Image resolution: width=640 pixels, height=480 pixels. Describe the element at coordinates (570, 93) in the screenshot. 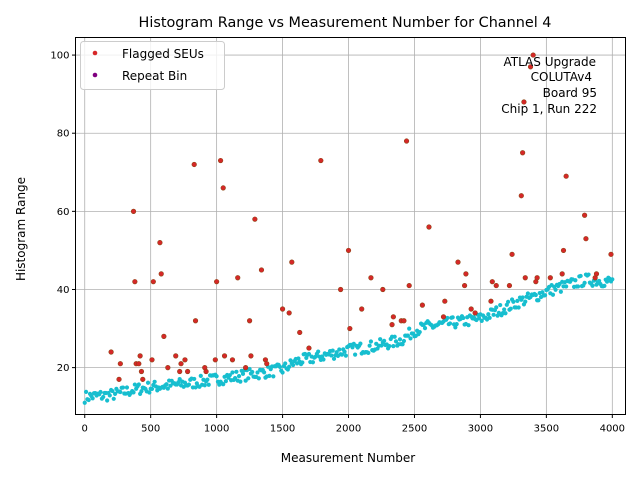

I see `annotation-line-3: Board 95` at that location.